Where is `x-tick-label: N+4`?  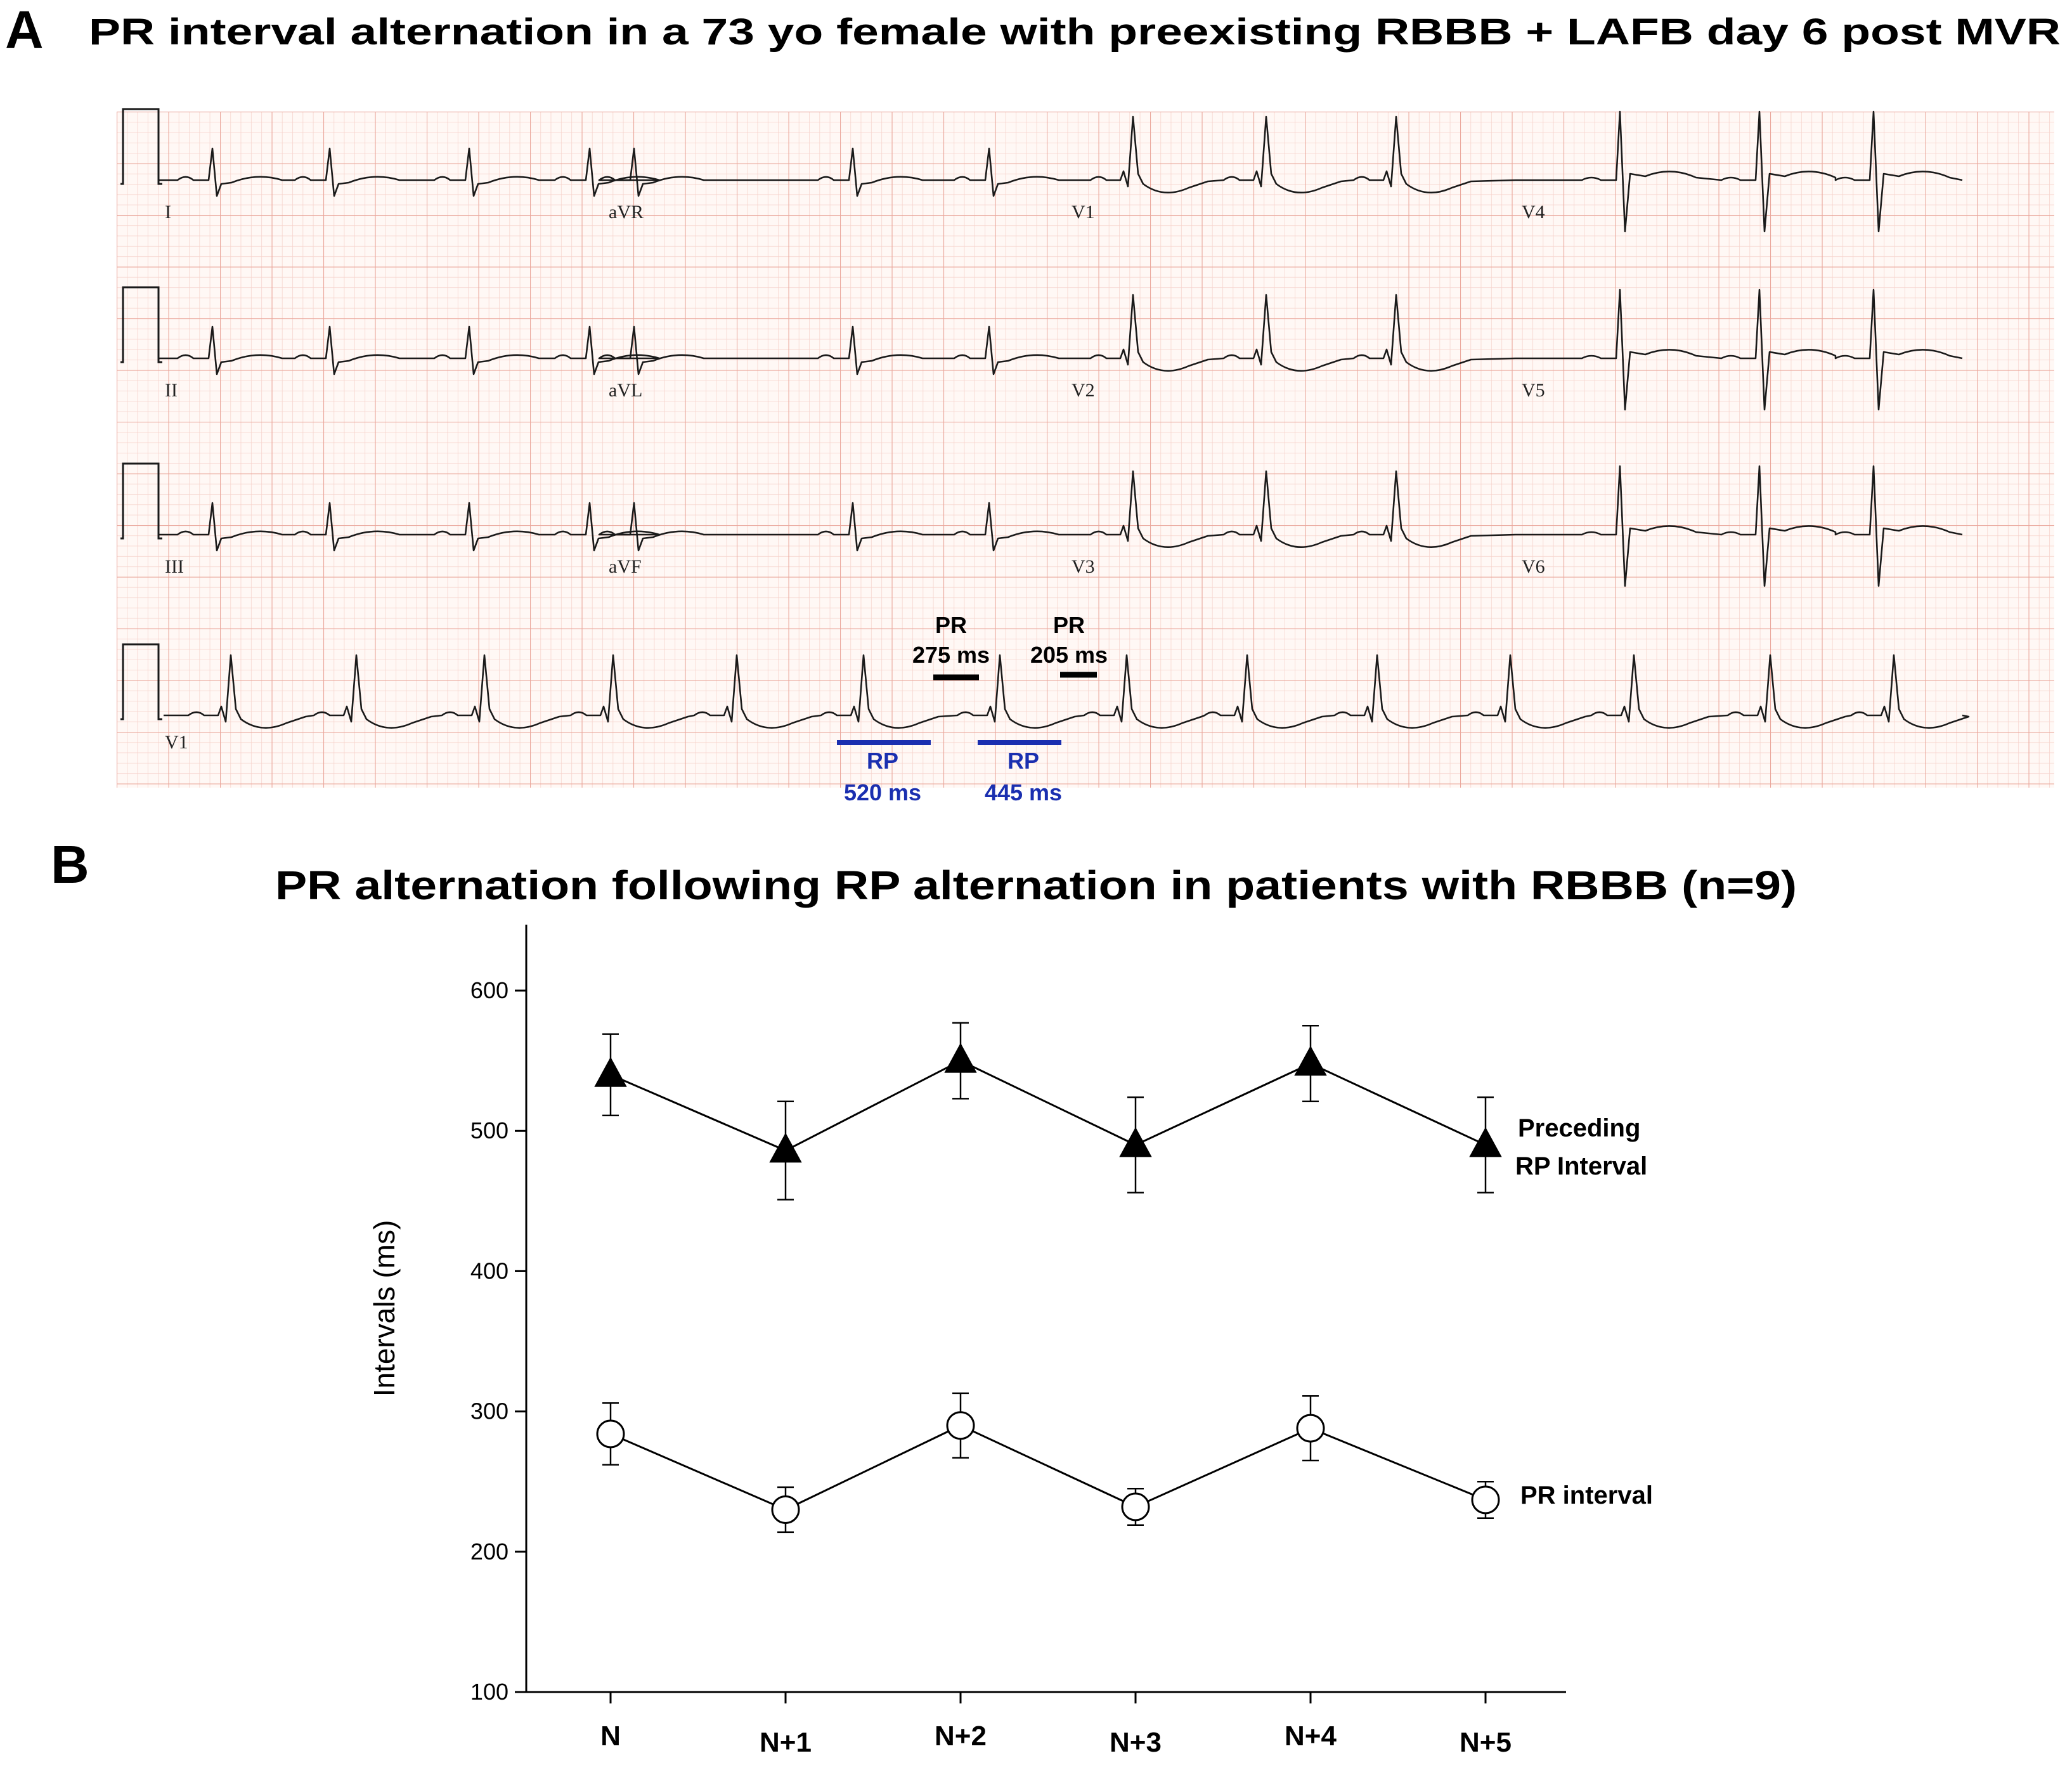 x-tick-label: N+4 is located at coordinates (1311, 1736).